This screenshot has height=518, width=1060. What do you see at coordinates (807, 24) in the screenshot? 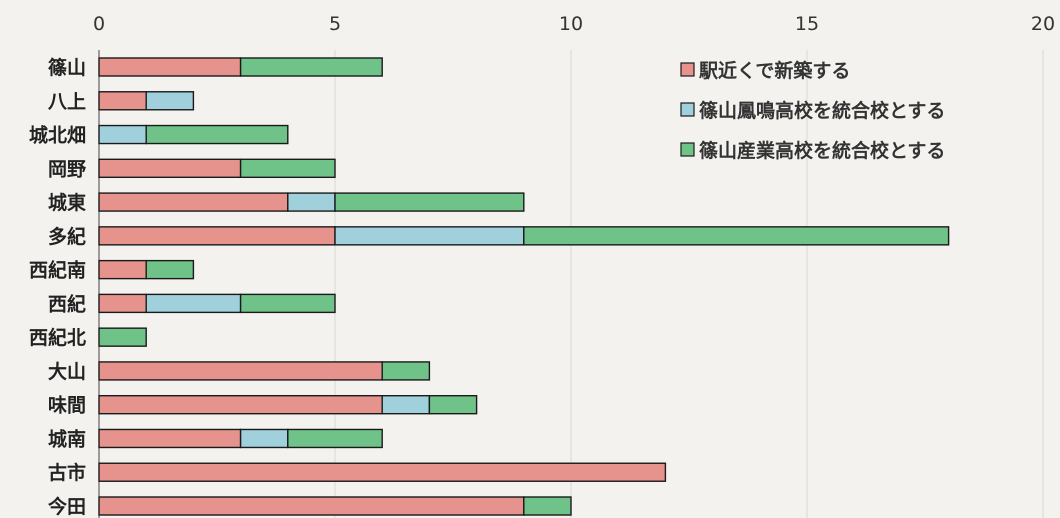
I see `x-tick-label: 15` at bounding box center [807, 24].